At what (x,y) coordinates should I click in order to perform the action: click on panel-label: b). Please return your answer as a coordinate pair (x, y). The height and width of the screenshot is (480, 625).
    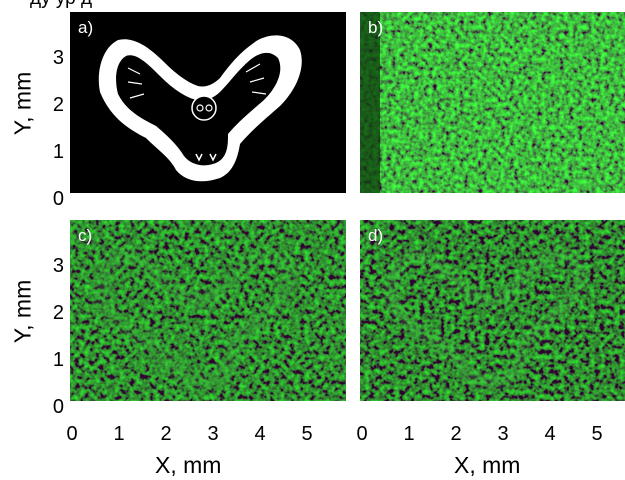
    Looking at the image, I should click on (376, 27).